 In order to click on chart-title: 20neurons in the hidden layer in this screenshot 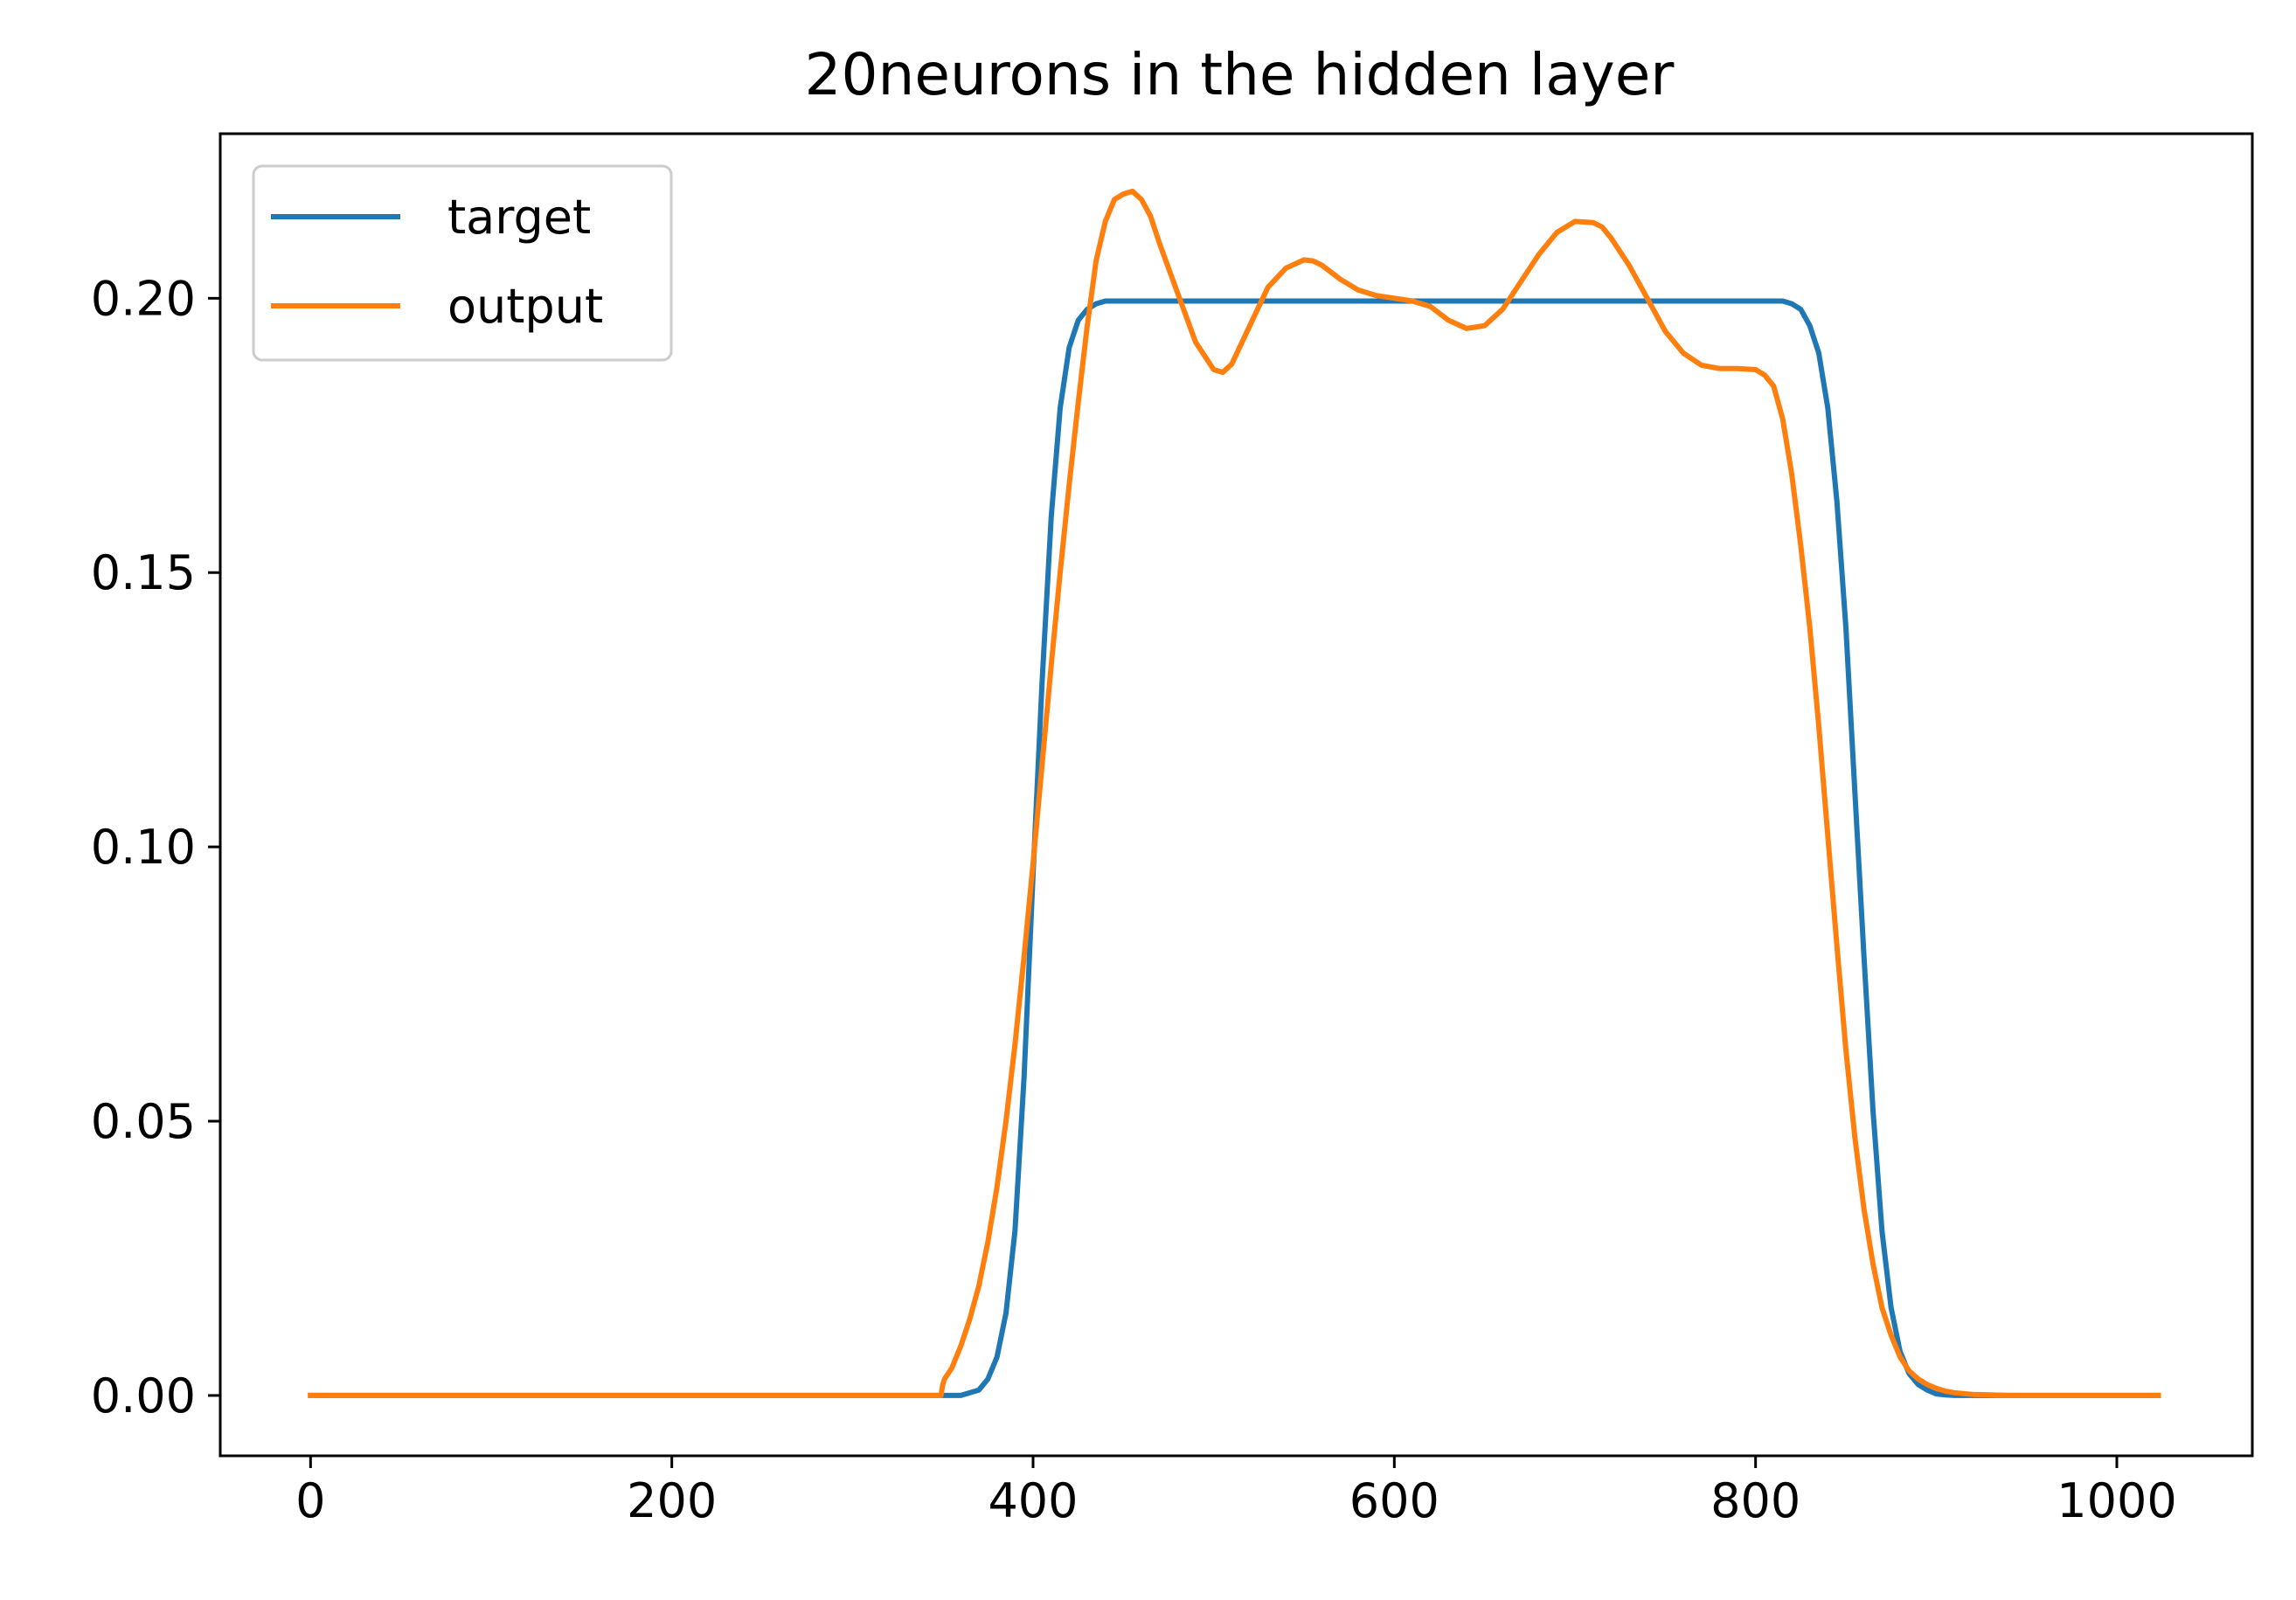, I will do `click(1240, 74)`.